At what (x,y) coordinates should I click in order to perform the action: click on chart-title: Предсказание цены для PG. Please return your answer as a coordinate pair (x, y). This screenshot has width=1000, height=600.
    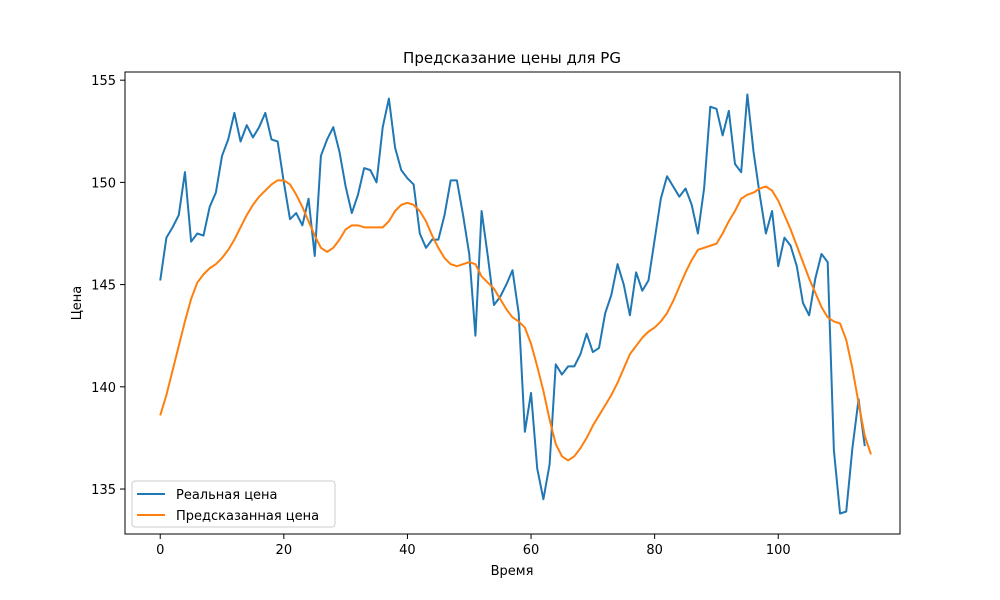
    Looking at the image, I should click on (512, 58).